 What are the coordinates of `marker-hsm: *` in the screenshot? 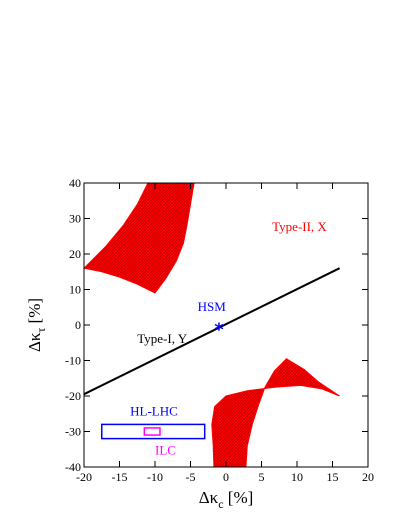 It's located at (219, 330).